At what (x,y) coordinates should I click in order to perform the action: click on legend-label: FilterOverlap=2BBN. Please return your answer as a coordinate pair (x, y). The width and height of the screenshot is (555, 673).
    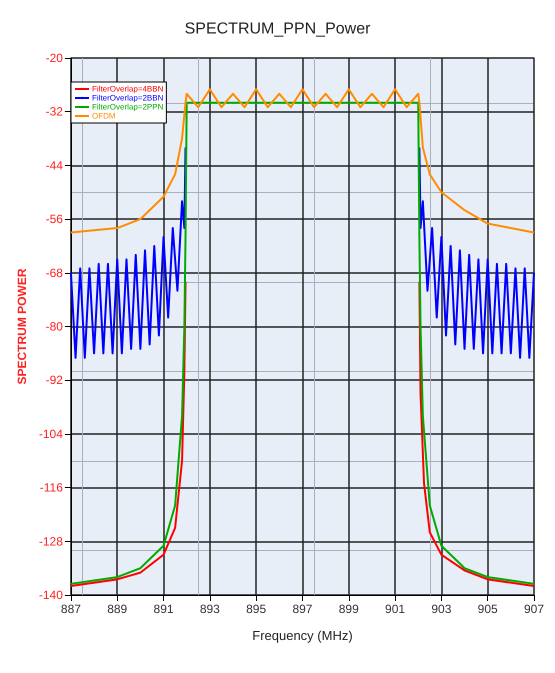
    Looking at the image, I should click on (128, 98).